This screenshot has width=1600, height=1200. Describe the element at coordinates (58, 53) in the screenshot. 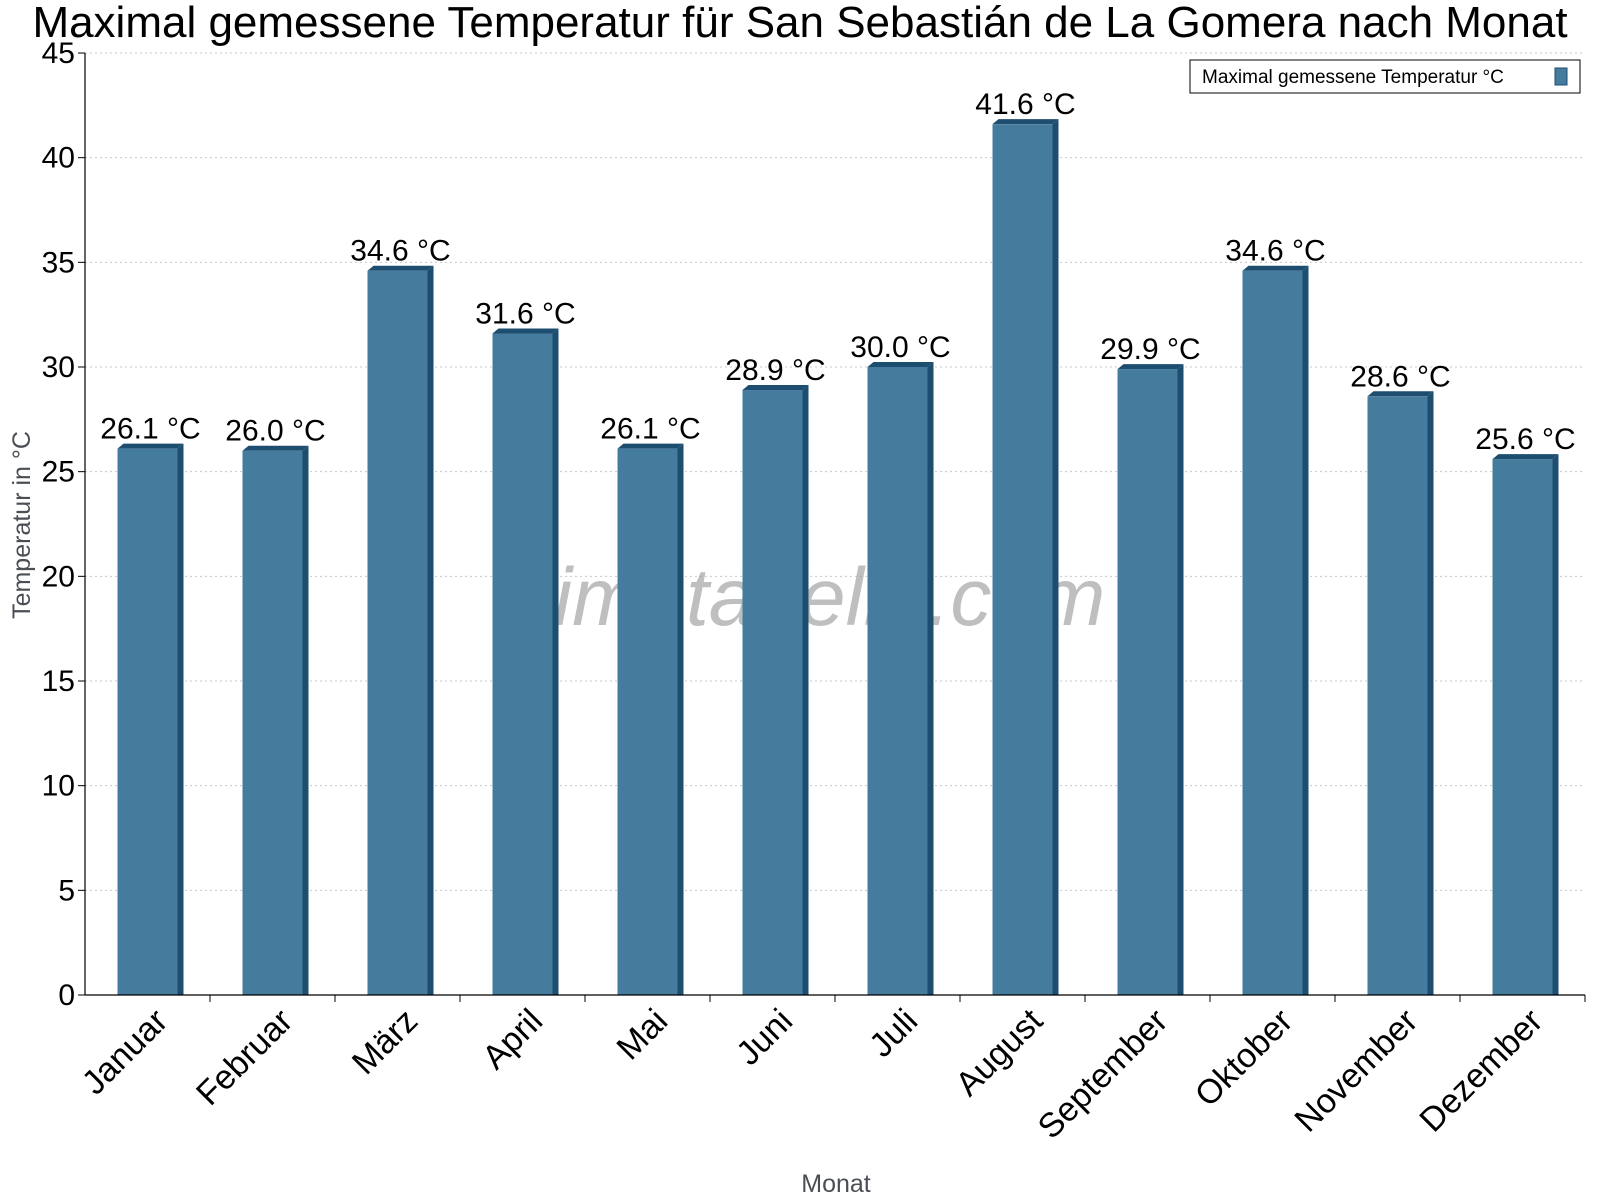

I see `y-tick-label: 45` at that location.